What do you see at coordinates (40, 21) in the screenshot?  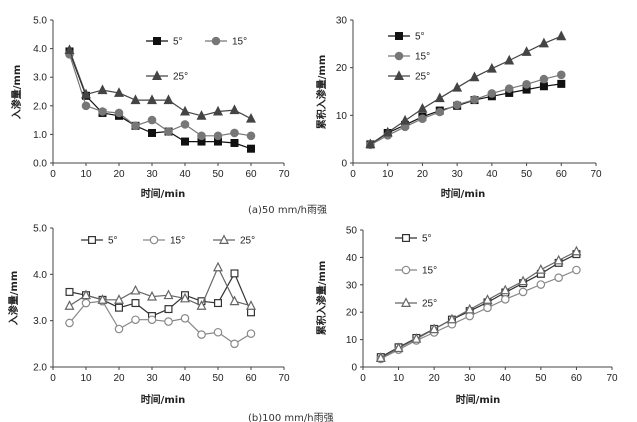 I see `y-tick-label: 5.0` at bounding box center [40, 21].